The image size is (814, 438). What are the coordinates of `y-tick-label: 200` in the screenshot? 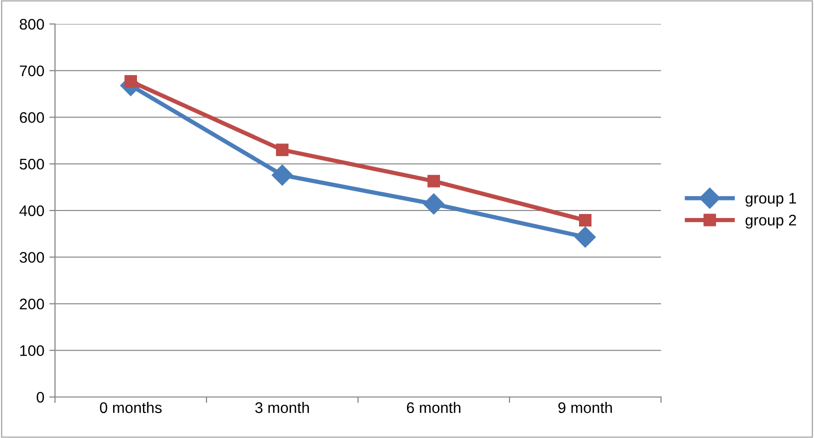 It's located at (32, 304).